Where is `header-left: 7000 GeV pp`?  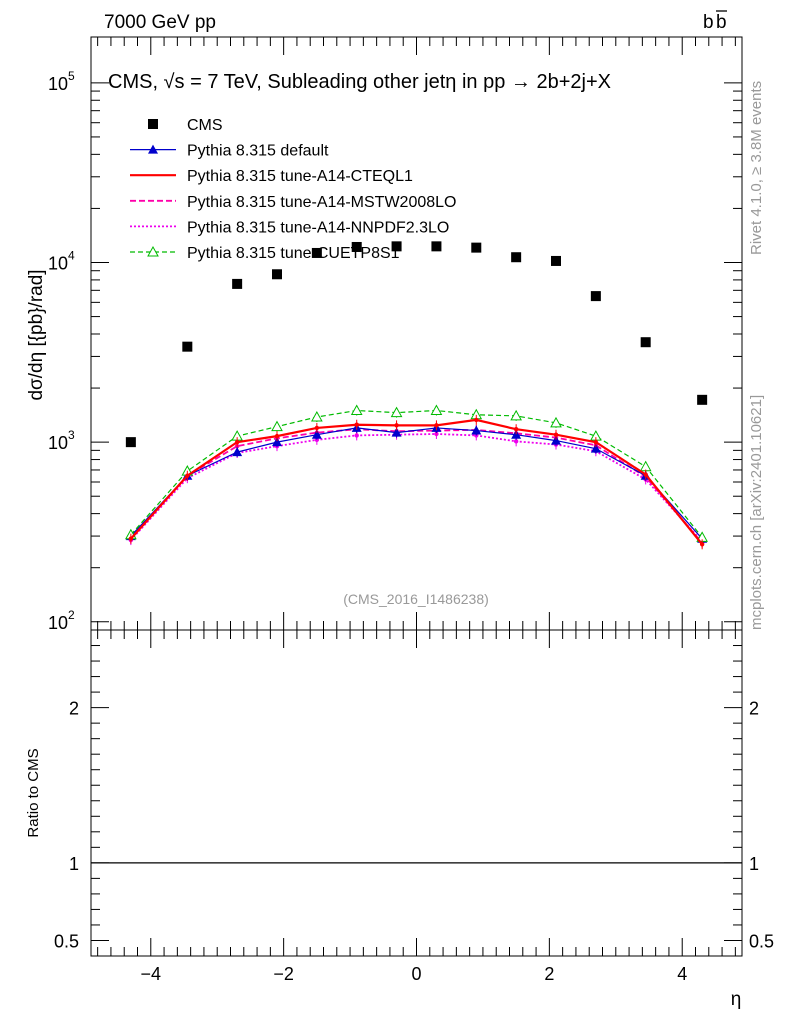 header-left: 7000 GeV pp is located at coordinates (160, 22).